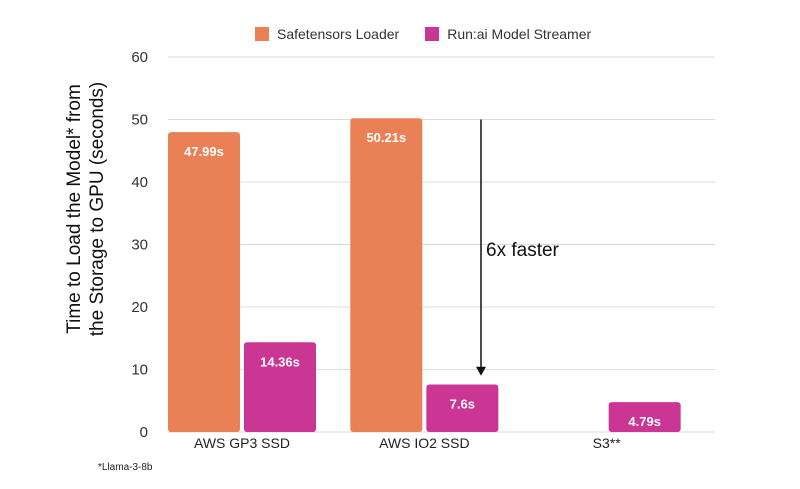  Describe the element at coordinates (432, 34) in the screenshot. I see `legend-swatch-runai` at that location.